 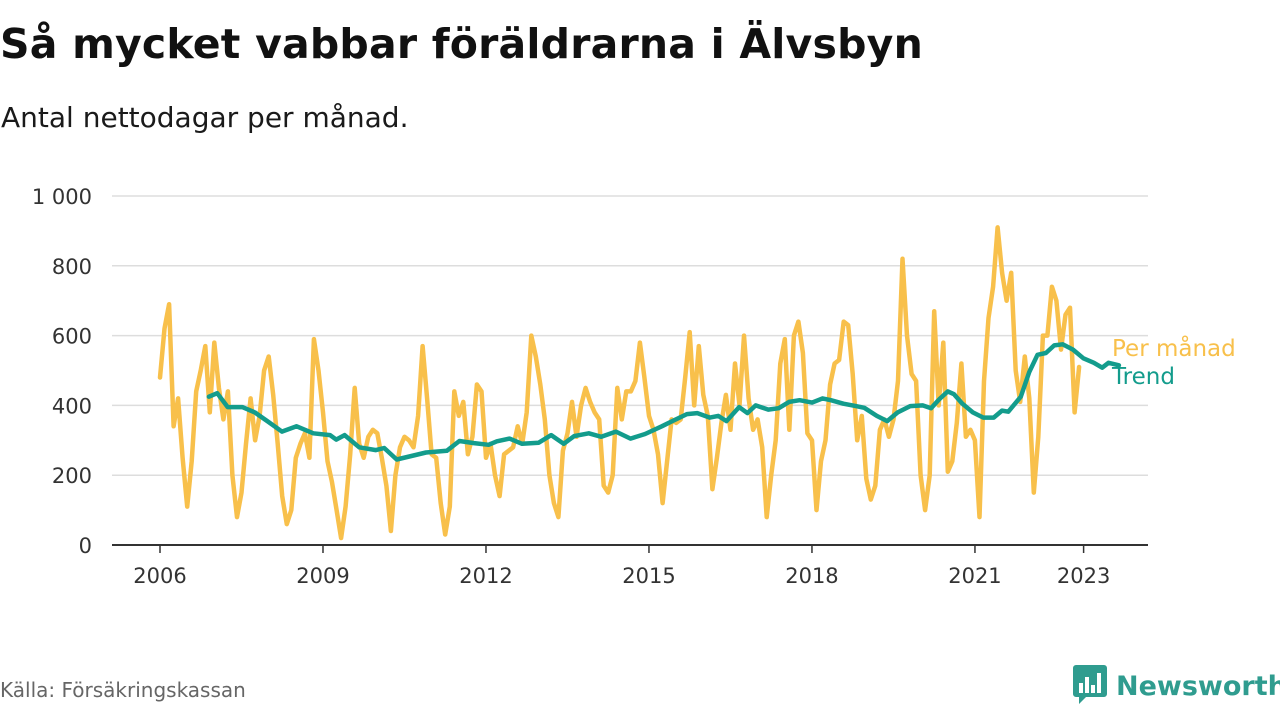 I want to click on x-tick-label: 2021, so click(x=974, y=576).